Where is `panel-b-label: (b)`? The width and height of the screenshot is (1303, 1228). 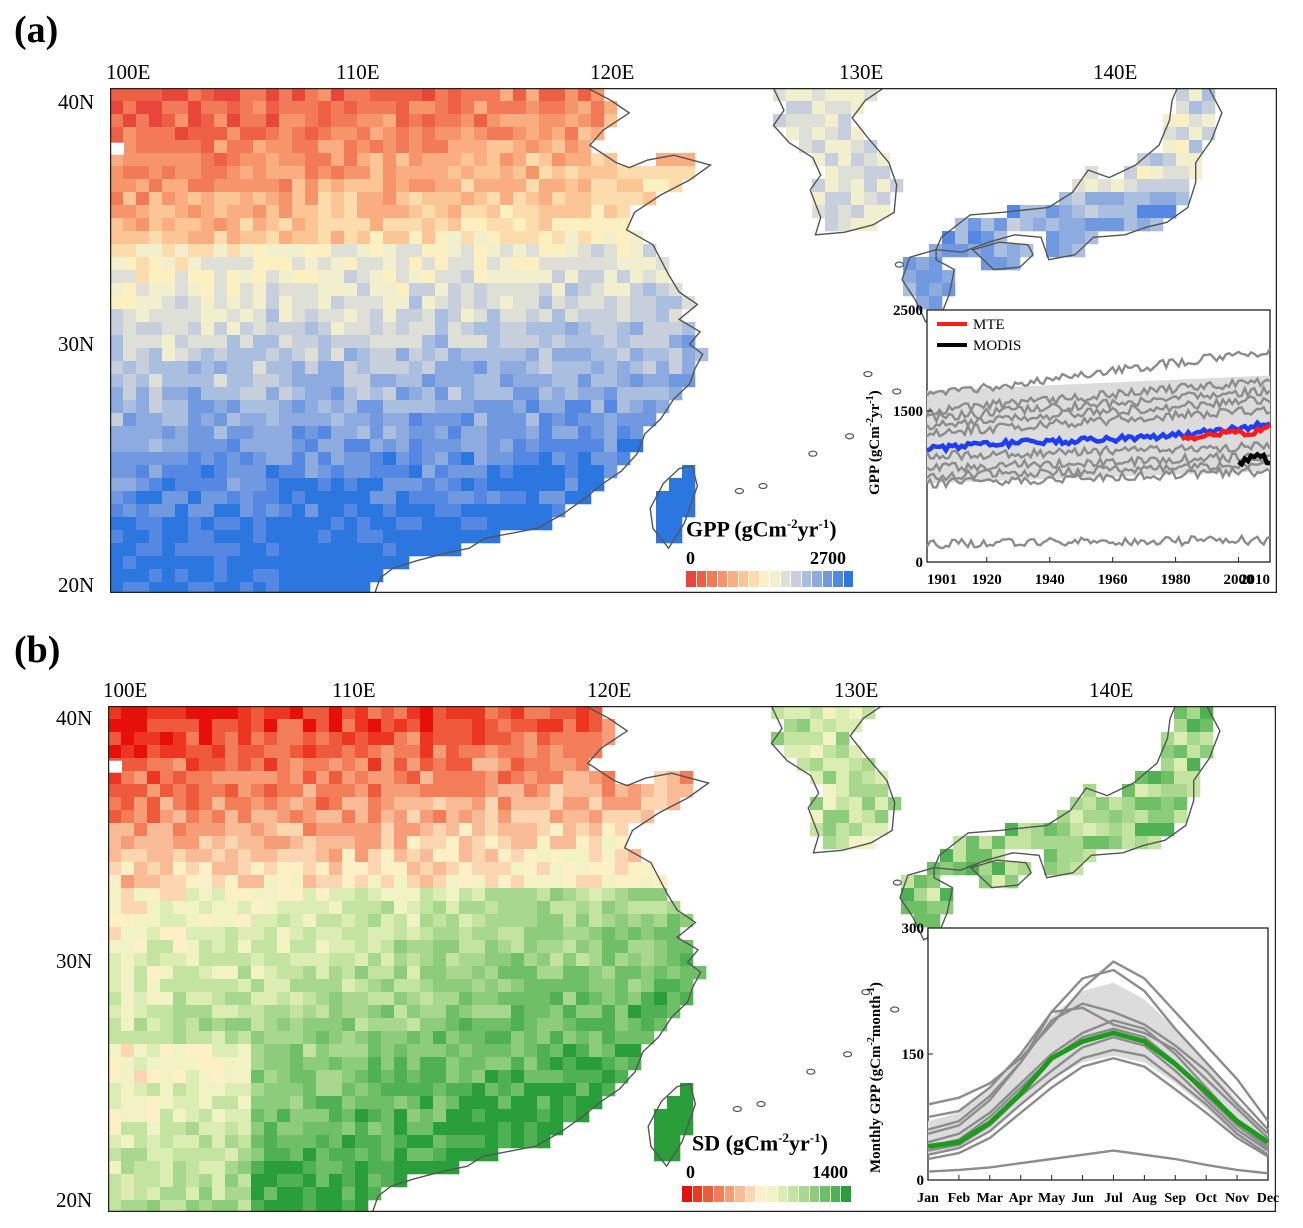 panel-b-label: (b) is located at coordinates (37, 650).